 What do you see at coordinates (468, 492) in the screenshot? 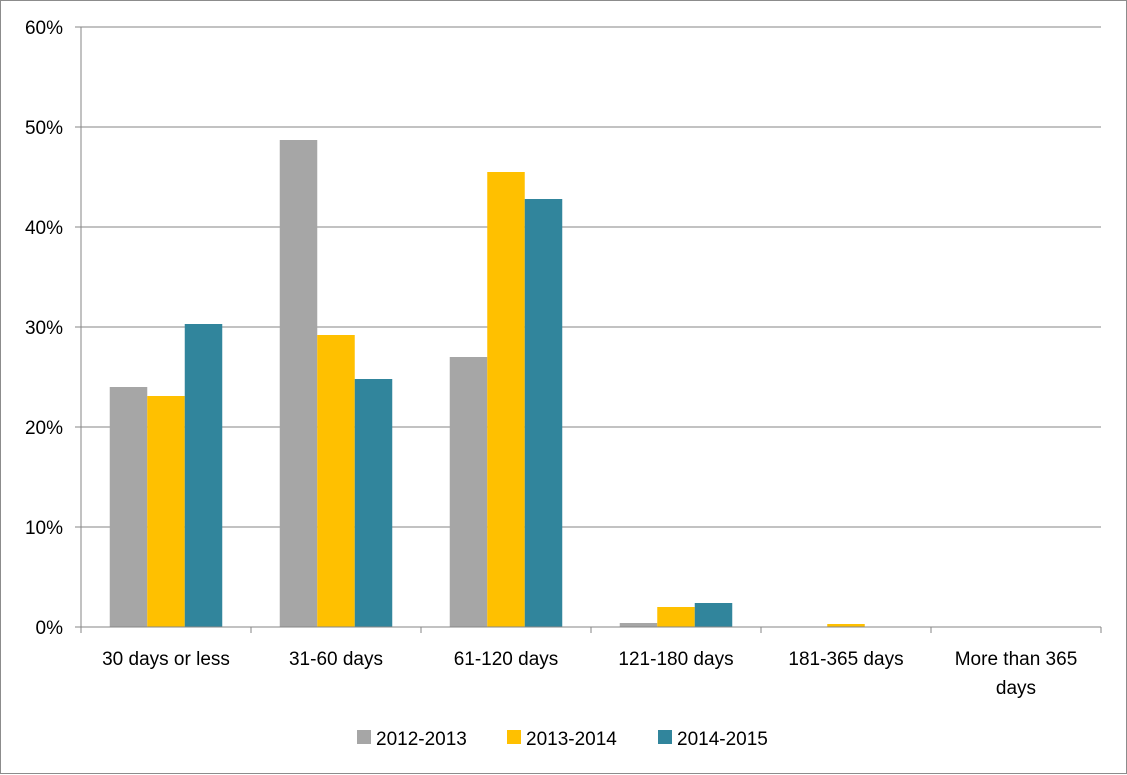
I see `bar-2012-2013-61-120-days` at bounding box center [468, 492].